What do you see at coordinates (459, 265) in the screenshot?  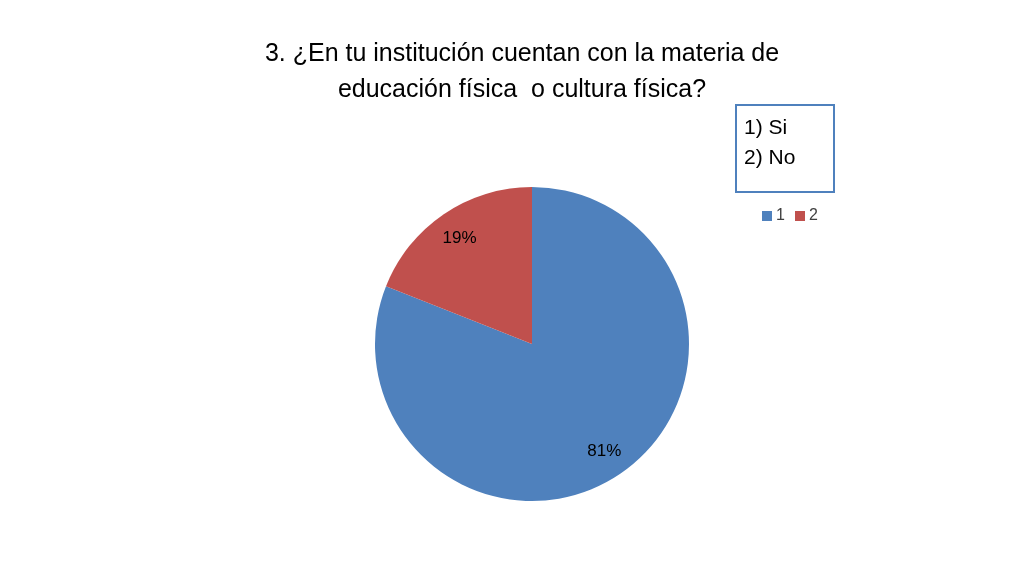 I see `pie-slice` at bounding box center [459, 265].